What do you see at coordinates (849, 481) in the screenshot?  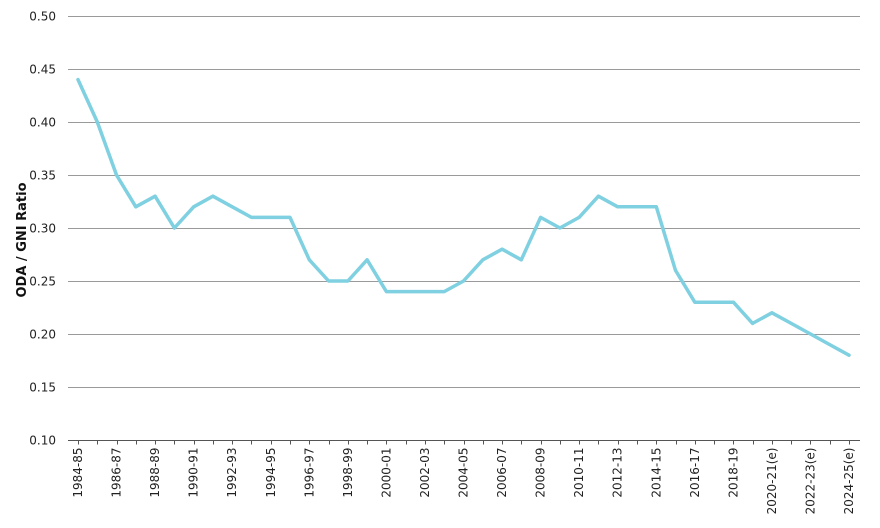 I see `x-tick-label: 2024-25(e)` at bounding box center [849, 481].